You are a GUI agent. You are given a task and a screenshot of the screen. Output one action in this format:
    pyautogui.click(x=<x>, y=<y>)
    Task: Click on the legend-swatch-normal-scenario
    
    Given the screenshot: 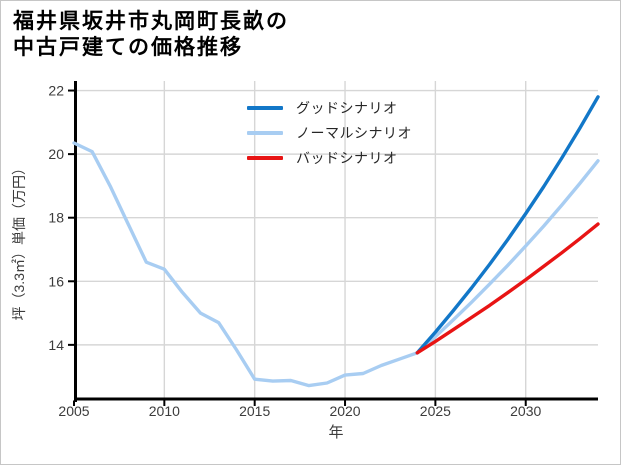 What is the action you would take?
    pyautogui.click(x=265, y=132)
    